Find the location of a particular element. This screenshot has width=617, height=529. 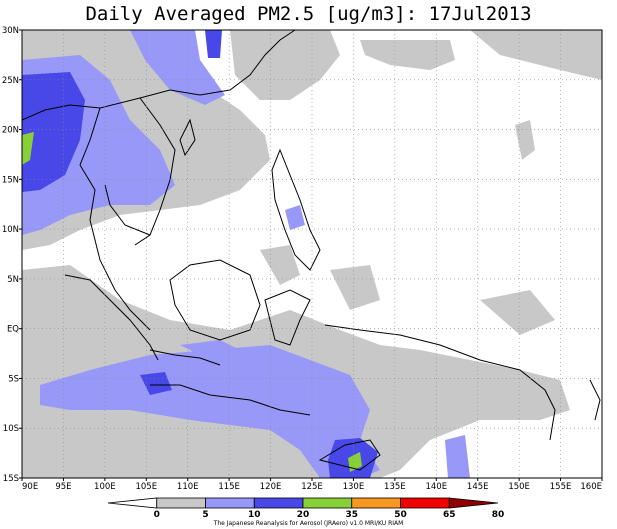

y-tick-label: 25N is located at coordinates (10, 81).